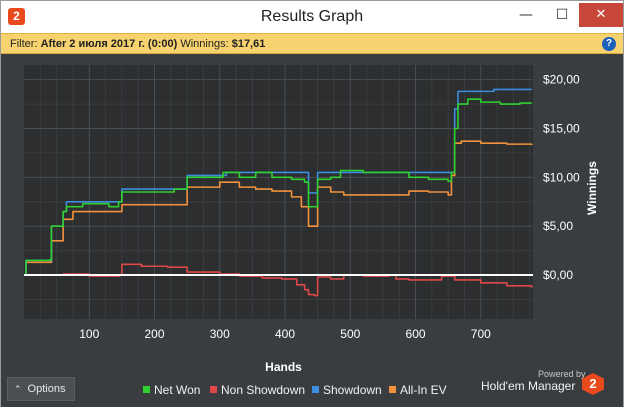  What do you see at coordinates (481, 334) in the screenshot?
I see `x-tick-label: 700` at bounding box center [481, 334].